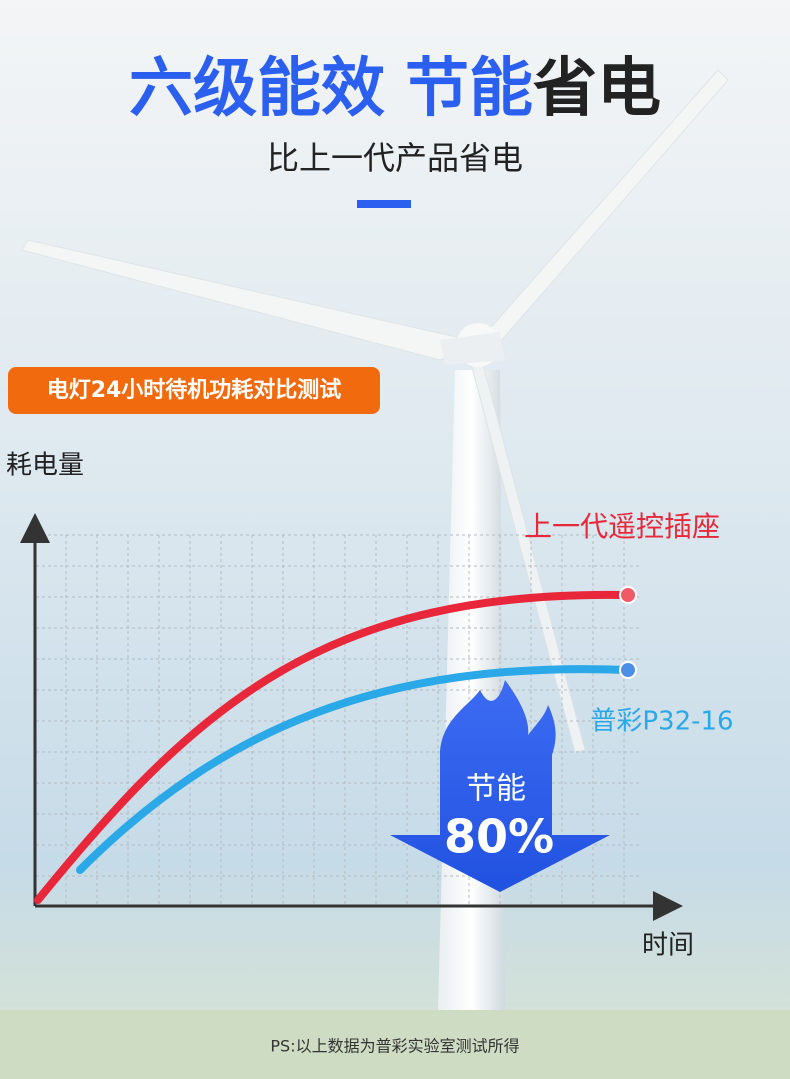 Image resolution: width=790 pixels, height=1079 pixels. Describe the element at coordinates (384, 204) in the screenshot. I see `divider` at that location.